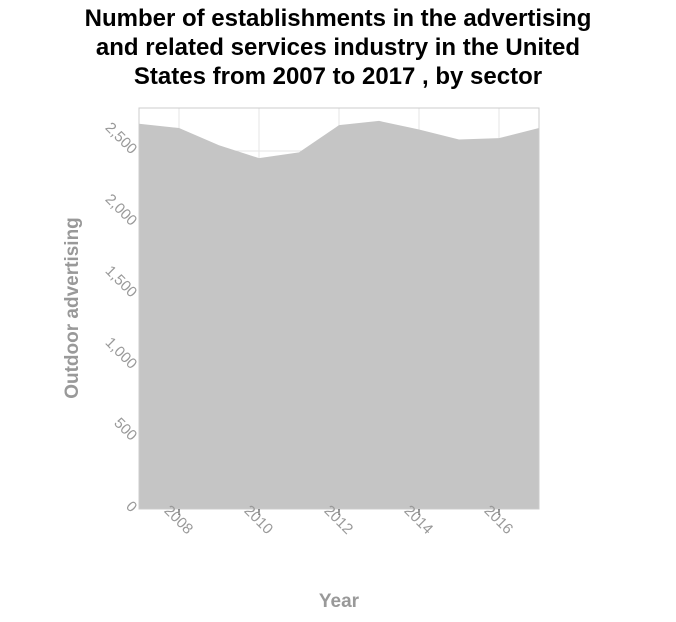 The width and height of the screenshot is (676, 622). I want to click on y-tick-label-1,000: 1,000, so click(121, 353).